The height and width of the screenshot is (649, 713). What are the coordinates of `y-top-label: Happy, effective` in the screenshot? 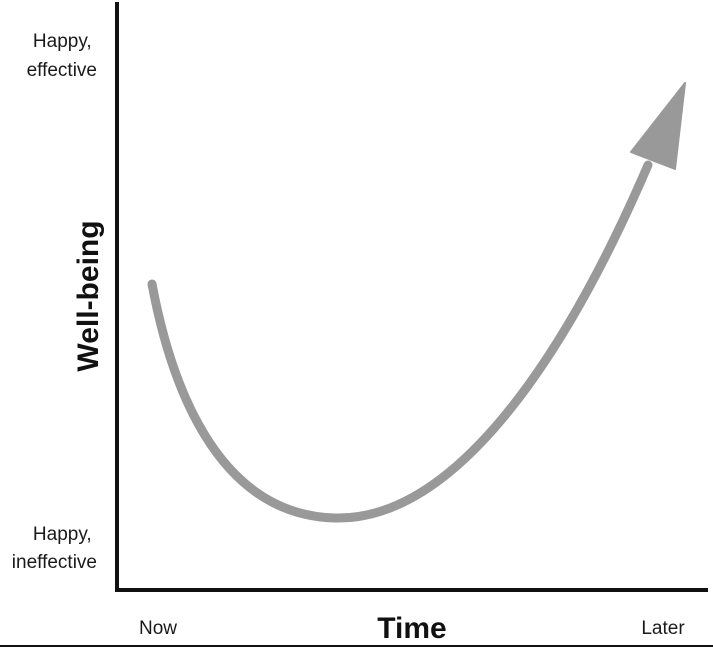 It's located at (62, 56).